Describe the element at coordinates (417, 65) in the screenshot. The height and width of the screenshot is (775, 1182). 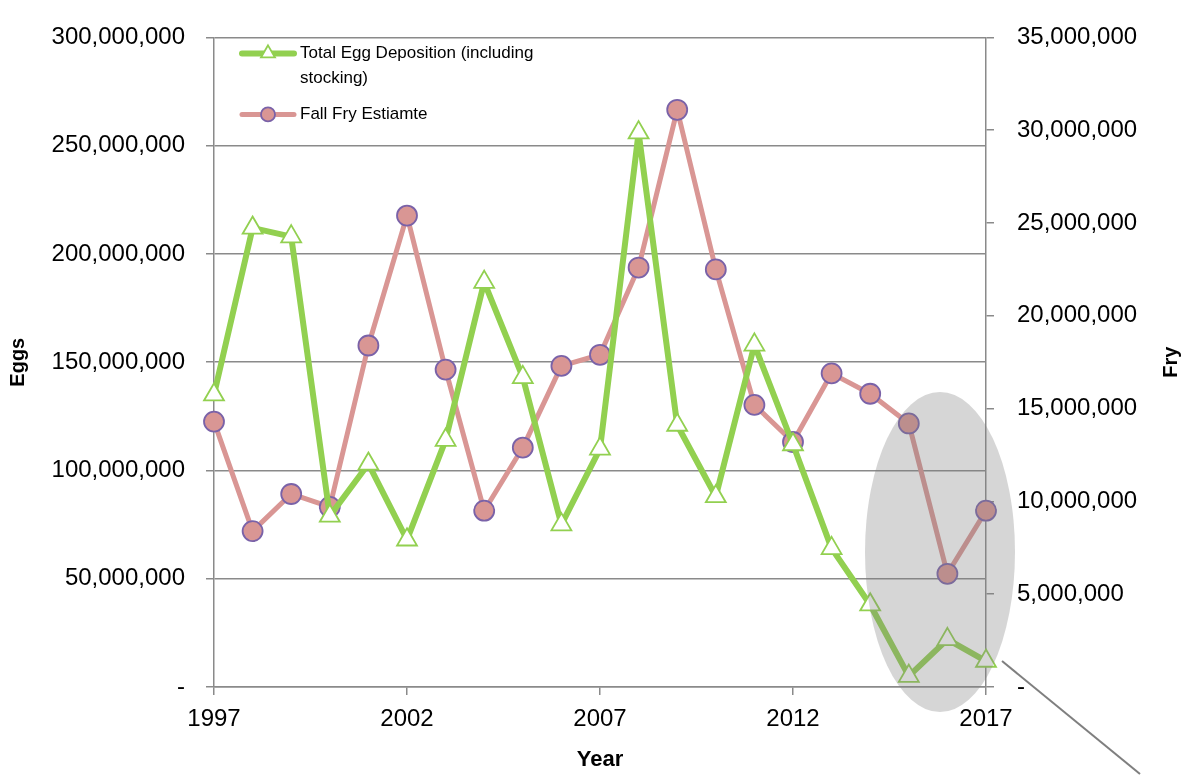
I see `legend-label: Total Egg Deposition (including stocking)` at that location.